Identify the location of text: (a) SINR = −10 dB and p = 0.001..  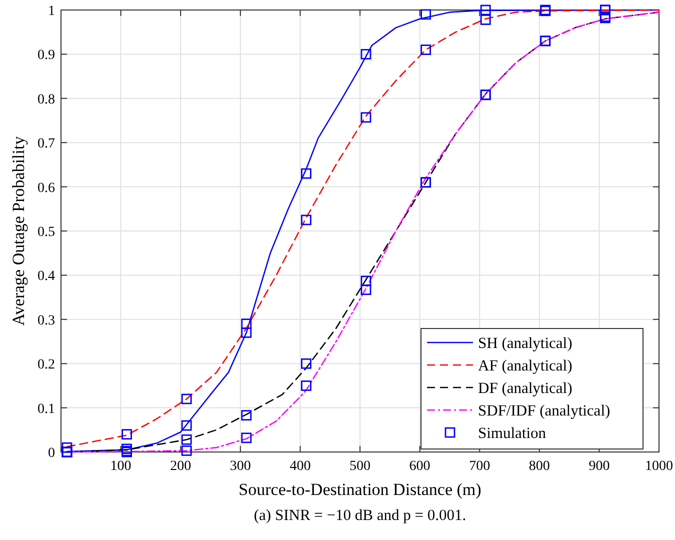
(360, 515).